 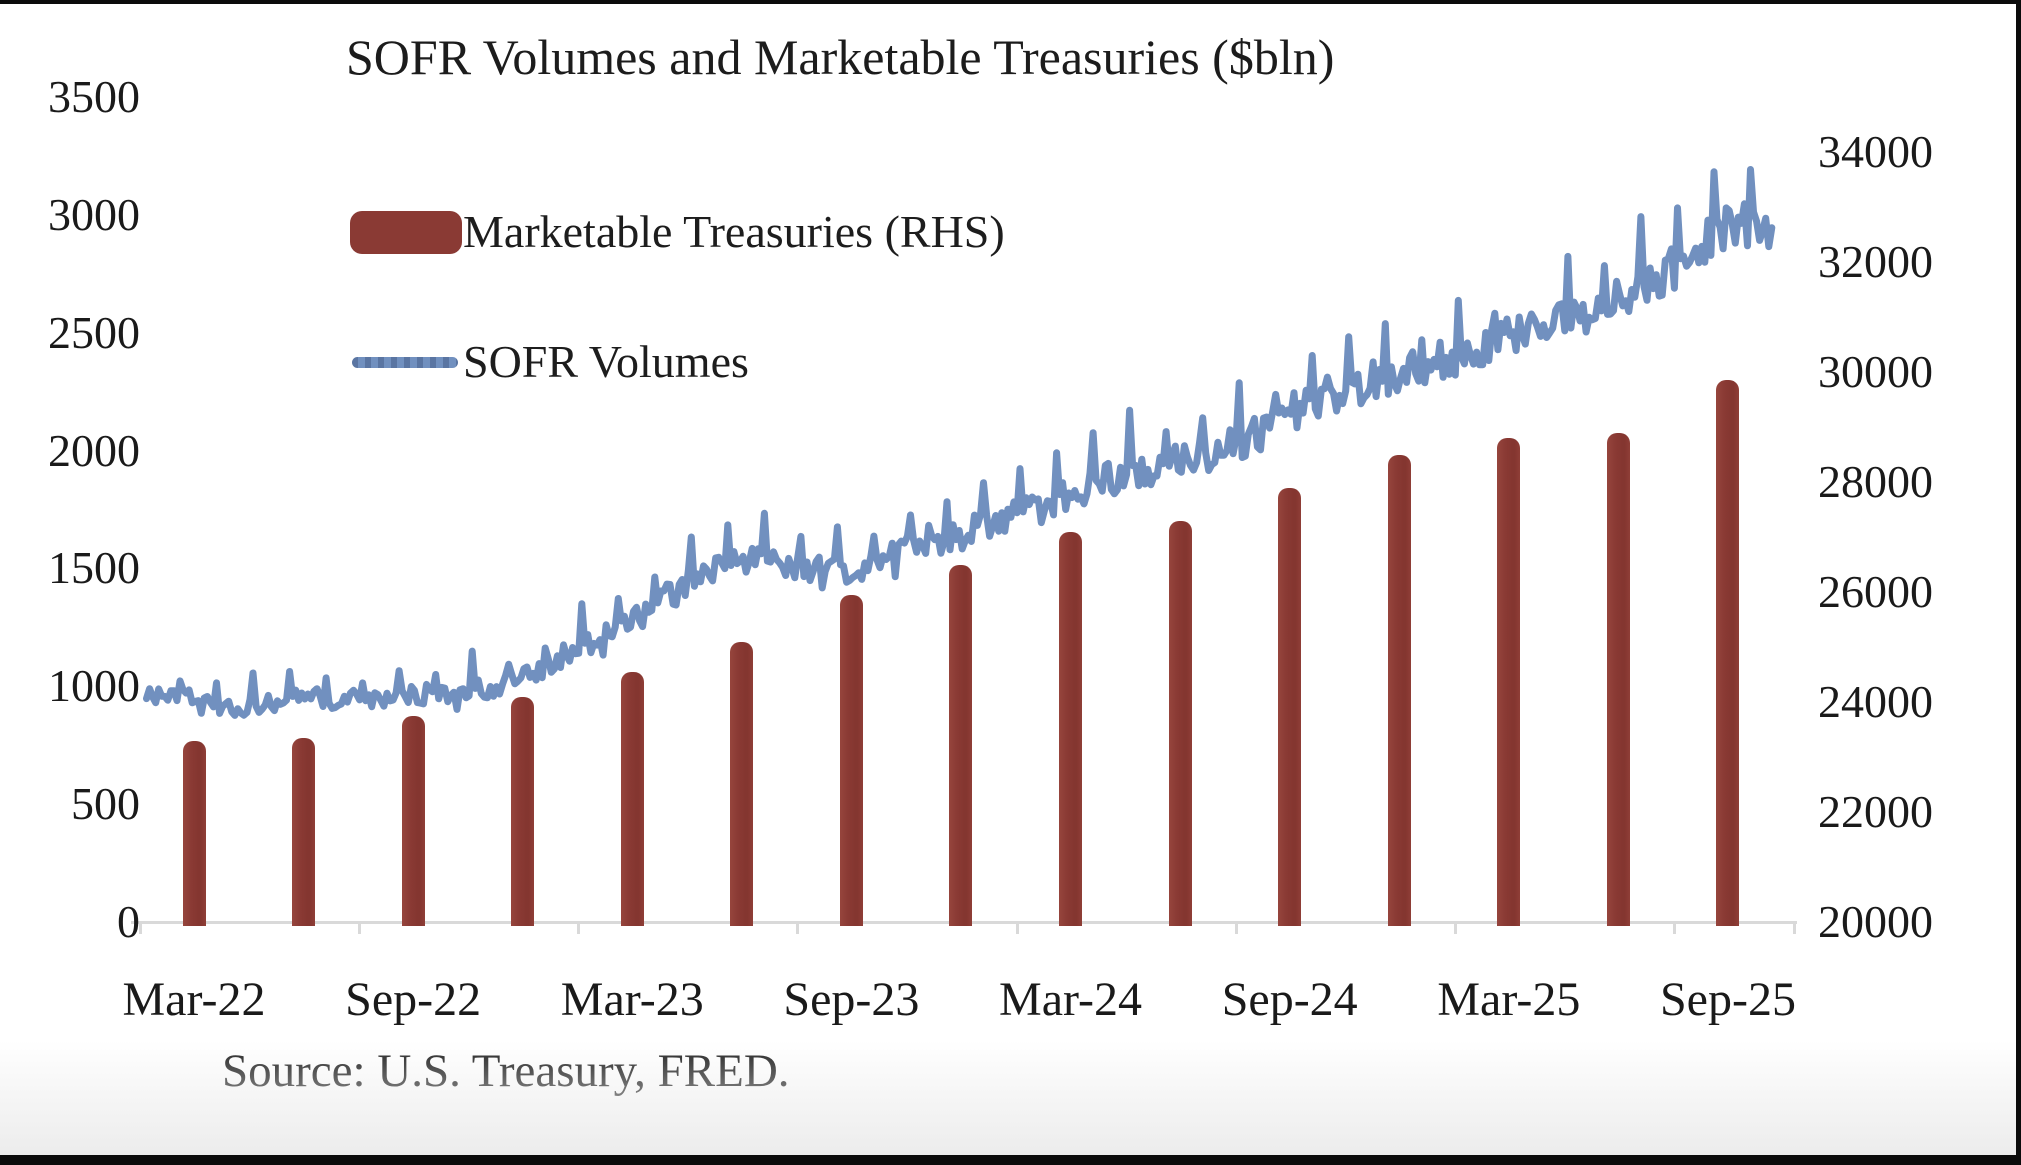 I want to click on x-axis-tick-label: Mar-23, so click(x=632, y=999).